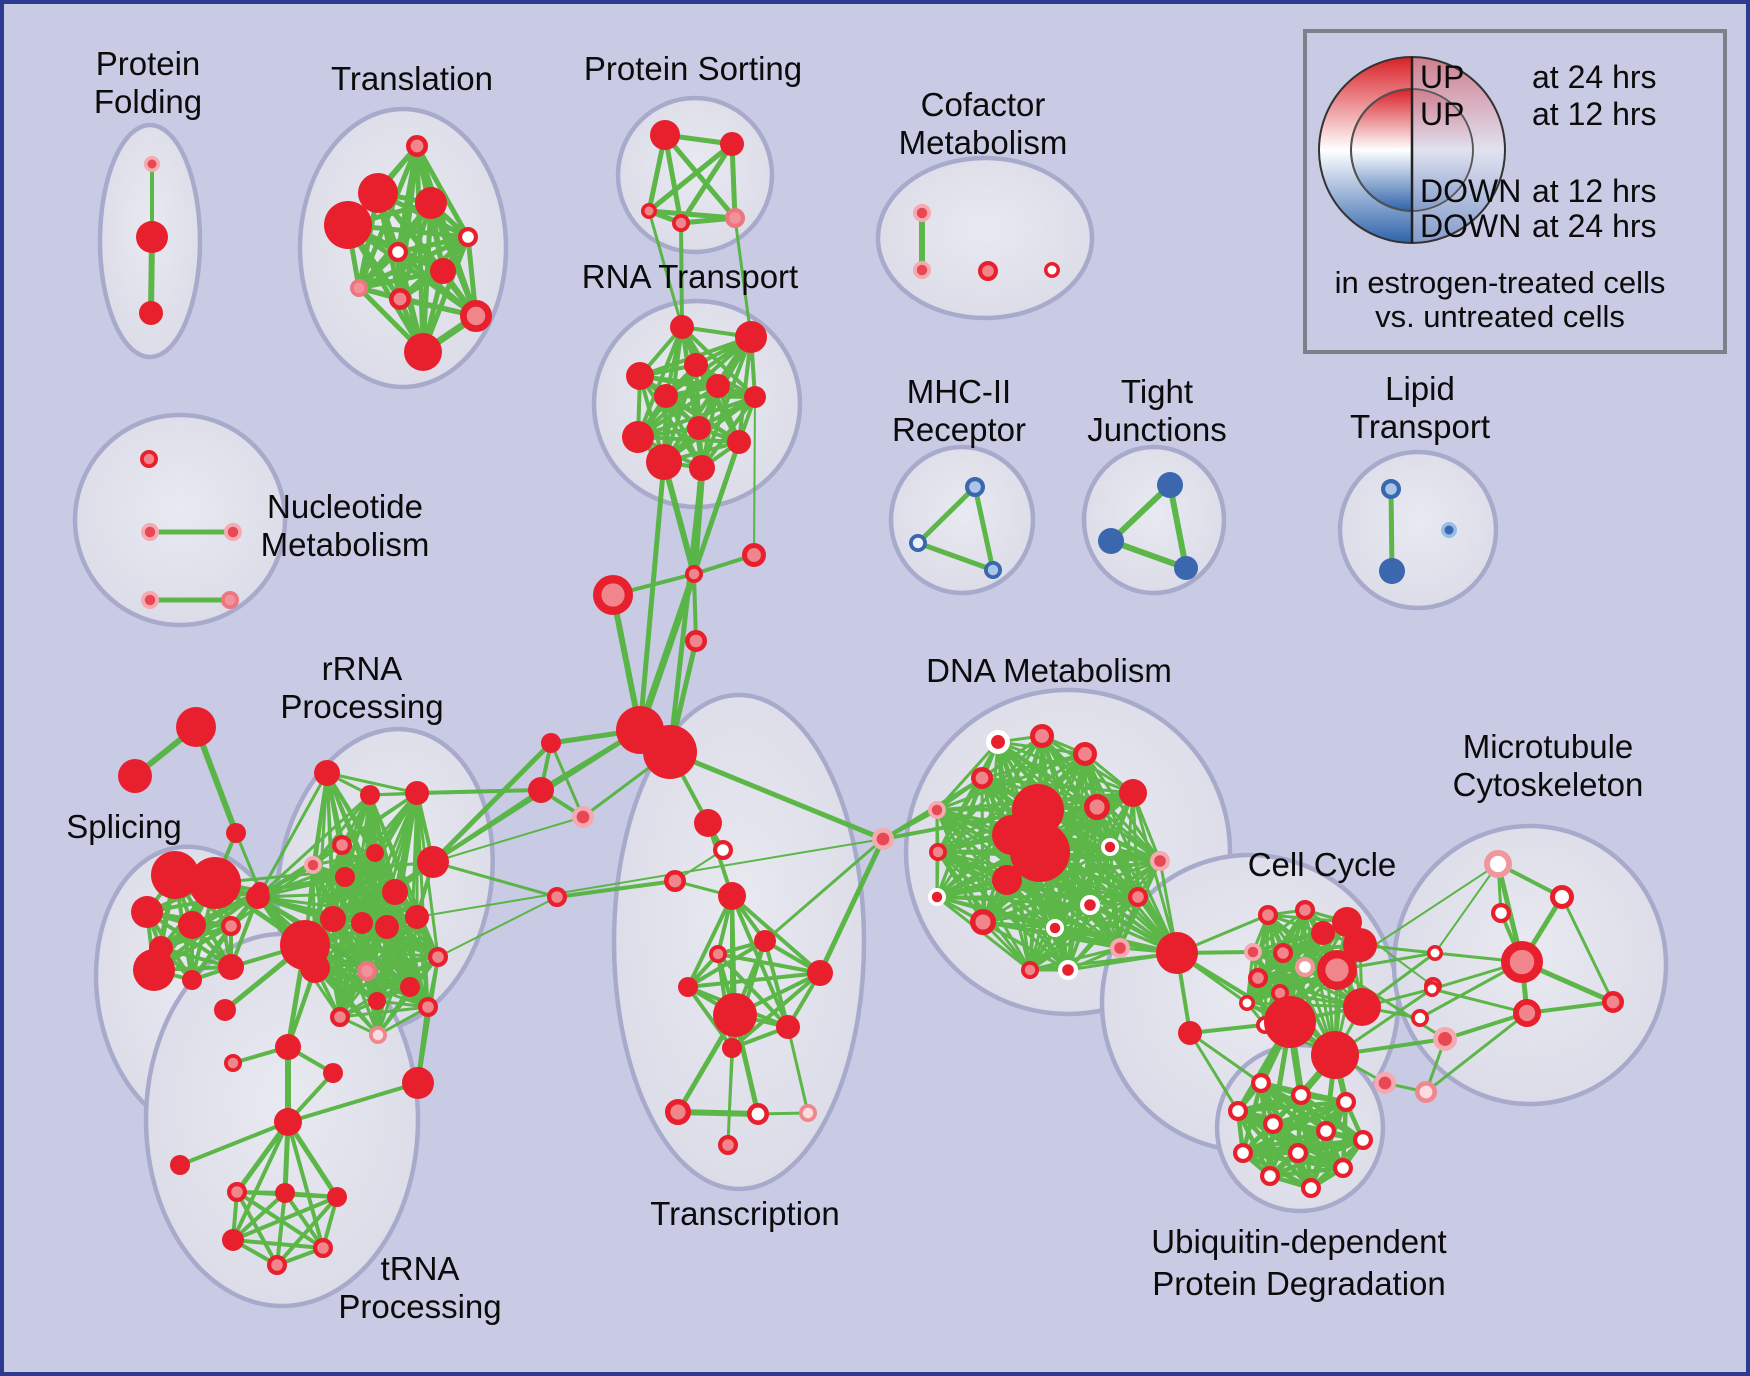 The width and height of the screenshot is (1750, 1376). Describe the element at coordinates (348, 225) in the screenshot. I see `node-tl4` at that location.